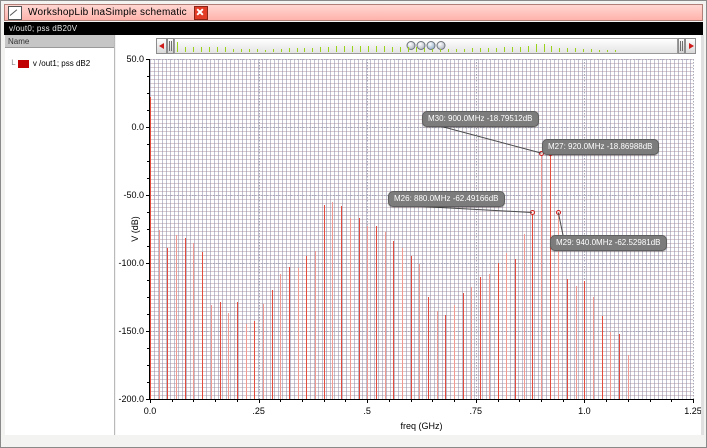  I want to click on right-scroll-strip, so click(702, 235).